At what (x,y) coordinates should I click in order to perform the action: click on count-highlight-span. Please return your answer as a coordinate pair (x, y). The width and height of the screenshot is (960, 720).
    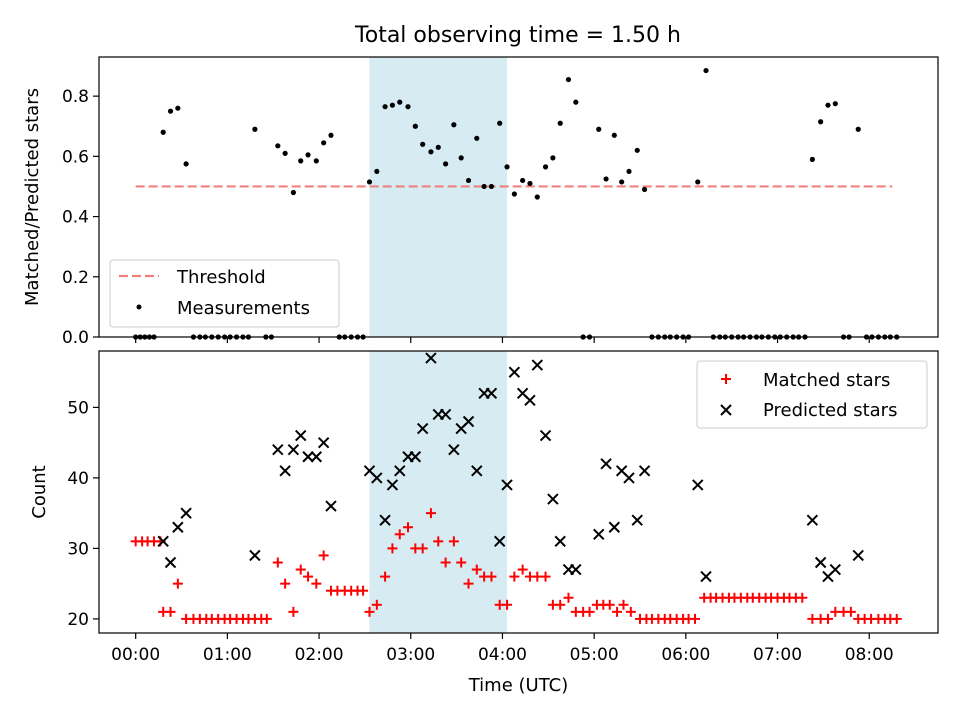
    Looking at the image, I should click on (438, 492).